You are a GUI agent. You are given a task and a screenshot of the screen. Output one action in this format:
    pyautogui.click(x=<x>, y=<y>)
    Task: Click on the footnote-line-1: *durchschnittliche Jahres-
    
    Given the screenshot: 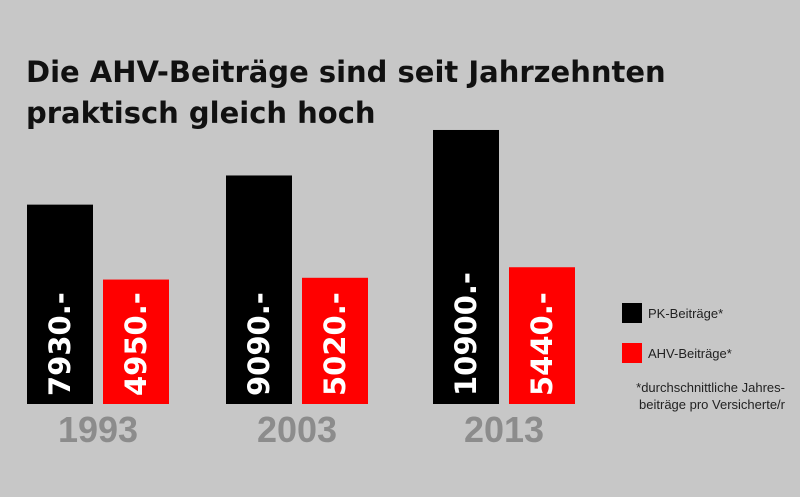 What is the action you would take?
    pyautogui.click(x=710, y=387)
    